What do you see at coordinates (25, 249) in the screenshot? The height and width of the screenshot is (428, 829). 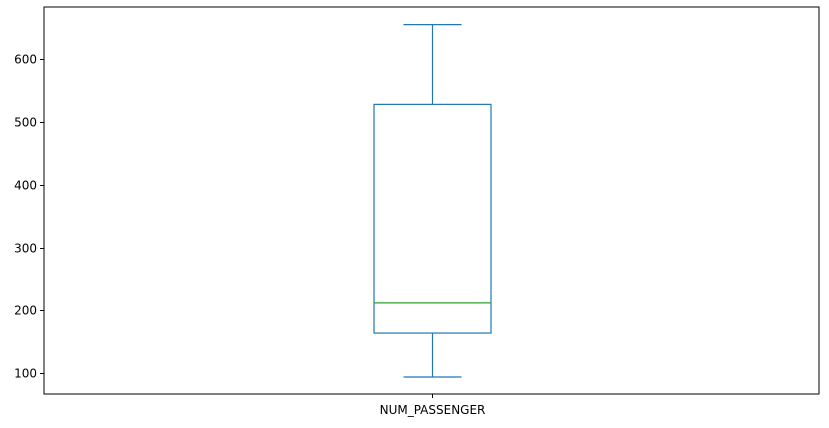 I see `y-tick-label: 300` at bounding box center [25, 249].